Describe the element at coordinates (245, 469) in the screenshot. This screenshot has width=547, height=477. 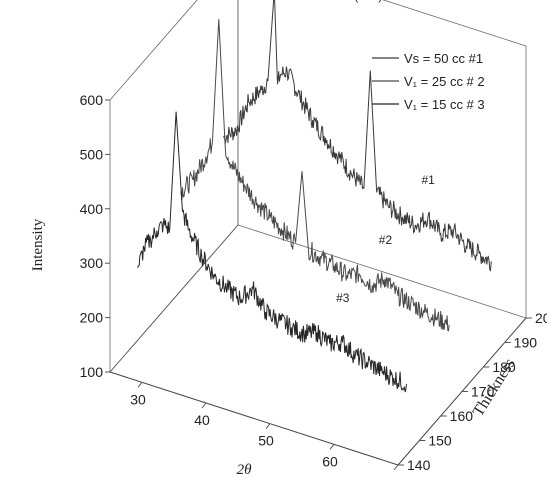
I see `x-axis-label: 2θ` at that location.